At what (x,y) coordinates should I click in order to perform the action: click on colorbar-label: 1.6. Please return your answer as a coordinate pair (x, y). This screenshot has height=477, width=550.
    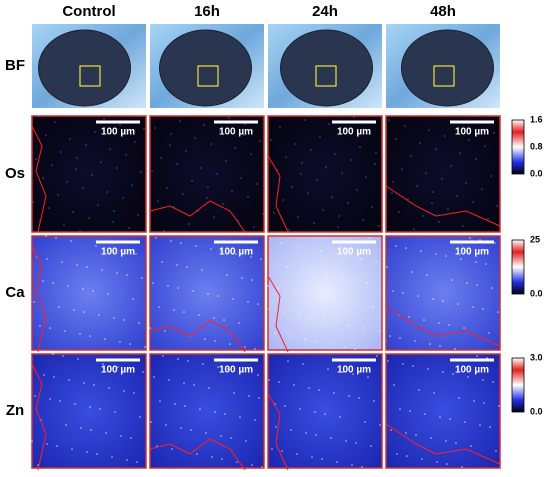
    Looking at the image, I should click on (536, 119).